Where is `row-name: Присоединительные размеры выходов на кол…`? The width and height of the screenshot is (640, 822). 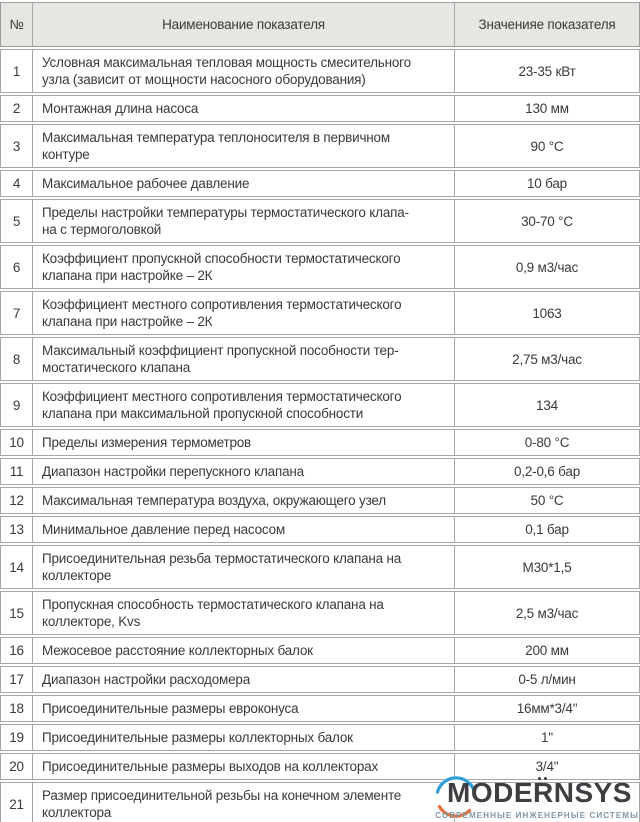
row-name: Присоединительные размеры выходов на кол… is located at coordinates (244, 766).